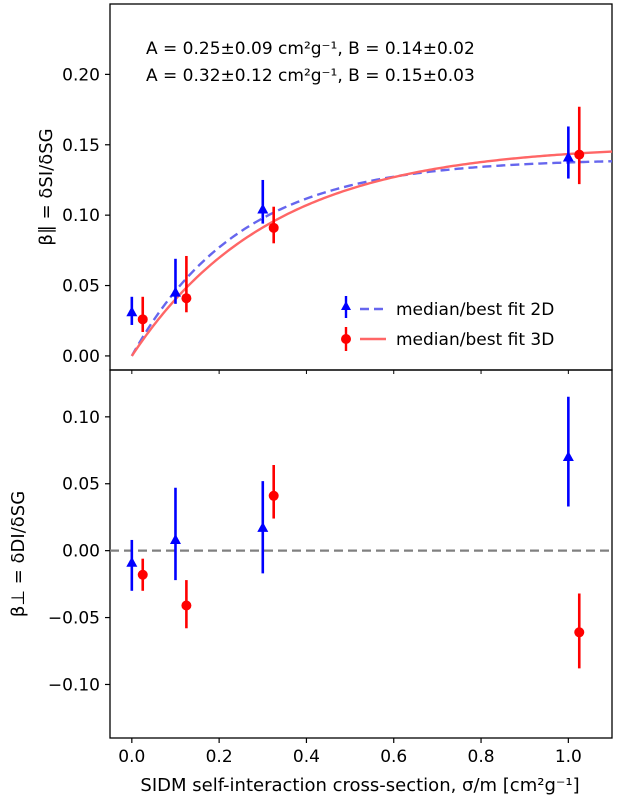 This screenshot has height=803, width=622. What do you see at coordinates (475, 310) in the screenshot?
I see `legend-2d-label: median/best fit 2D` at bounding box center [475, 310].